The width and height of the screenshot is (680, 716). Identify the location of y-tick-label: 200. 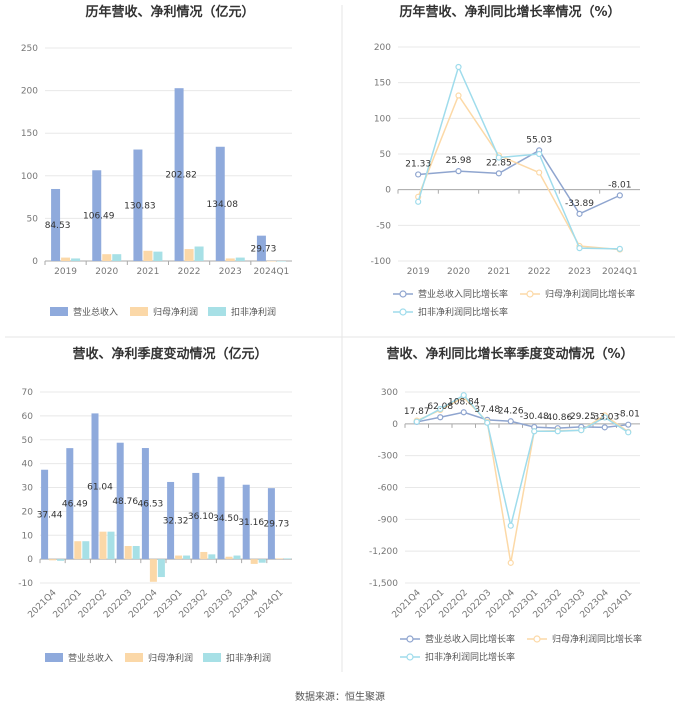
(29, 92).